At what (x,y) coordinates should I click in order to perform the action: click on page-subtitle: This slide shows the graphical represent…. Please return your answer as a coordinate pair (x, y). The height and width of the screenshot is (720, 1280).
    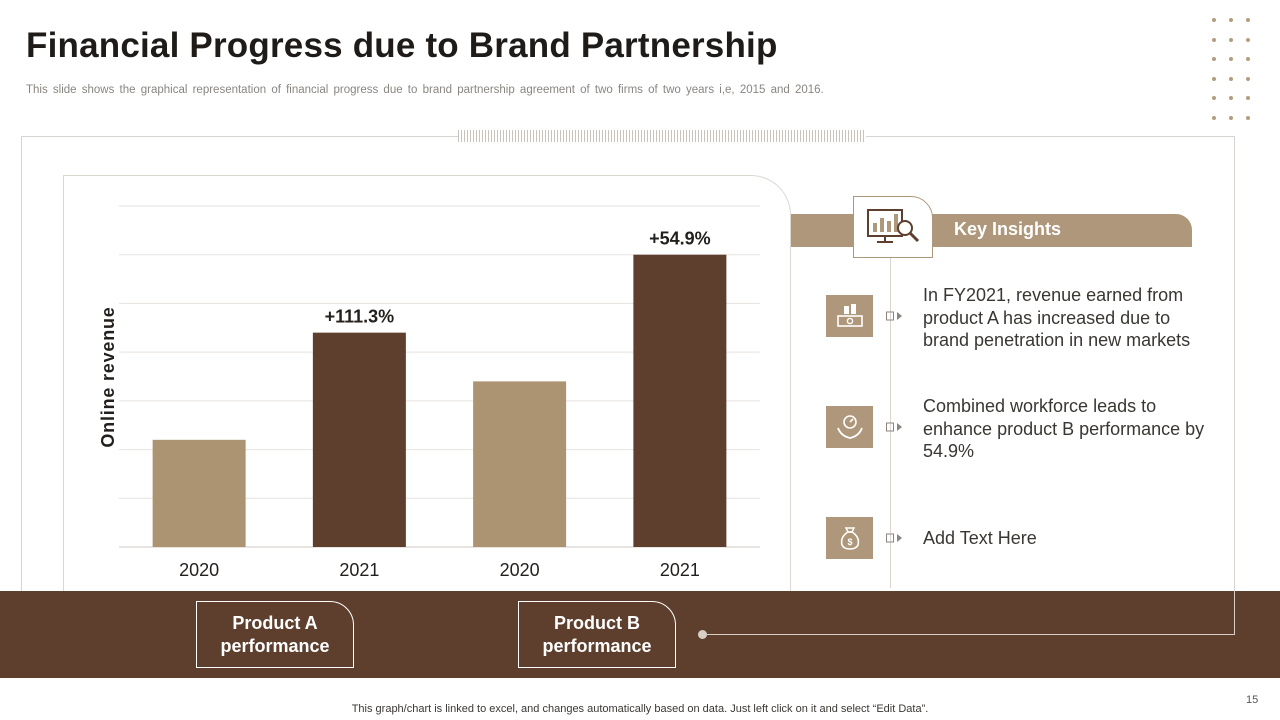
    Looking at the image, I should click on (425, 90).